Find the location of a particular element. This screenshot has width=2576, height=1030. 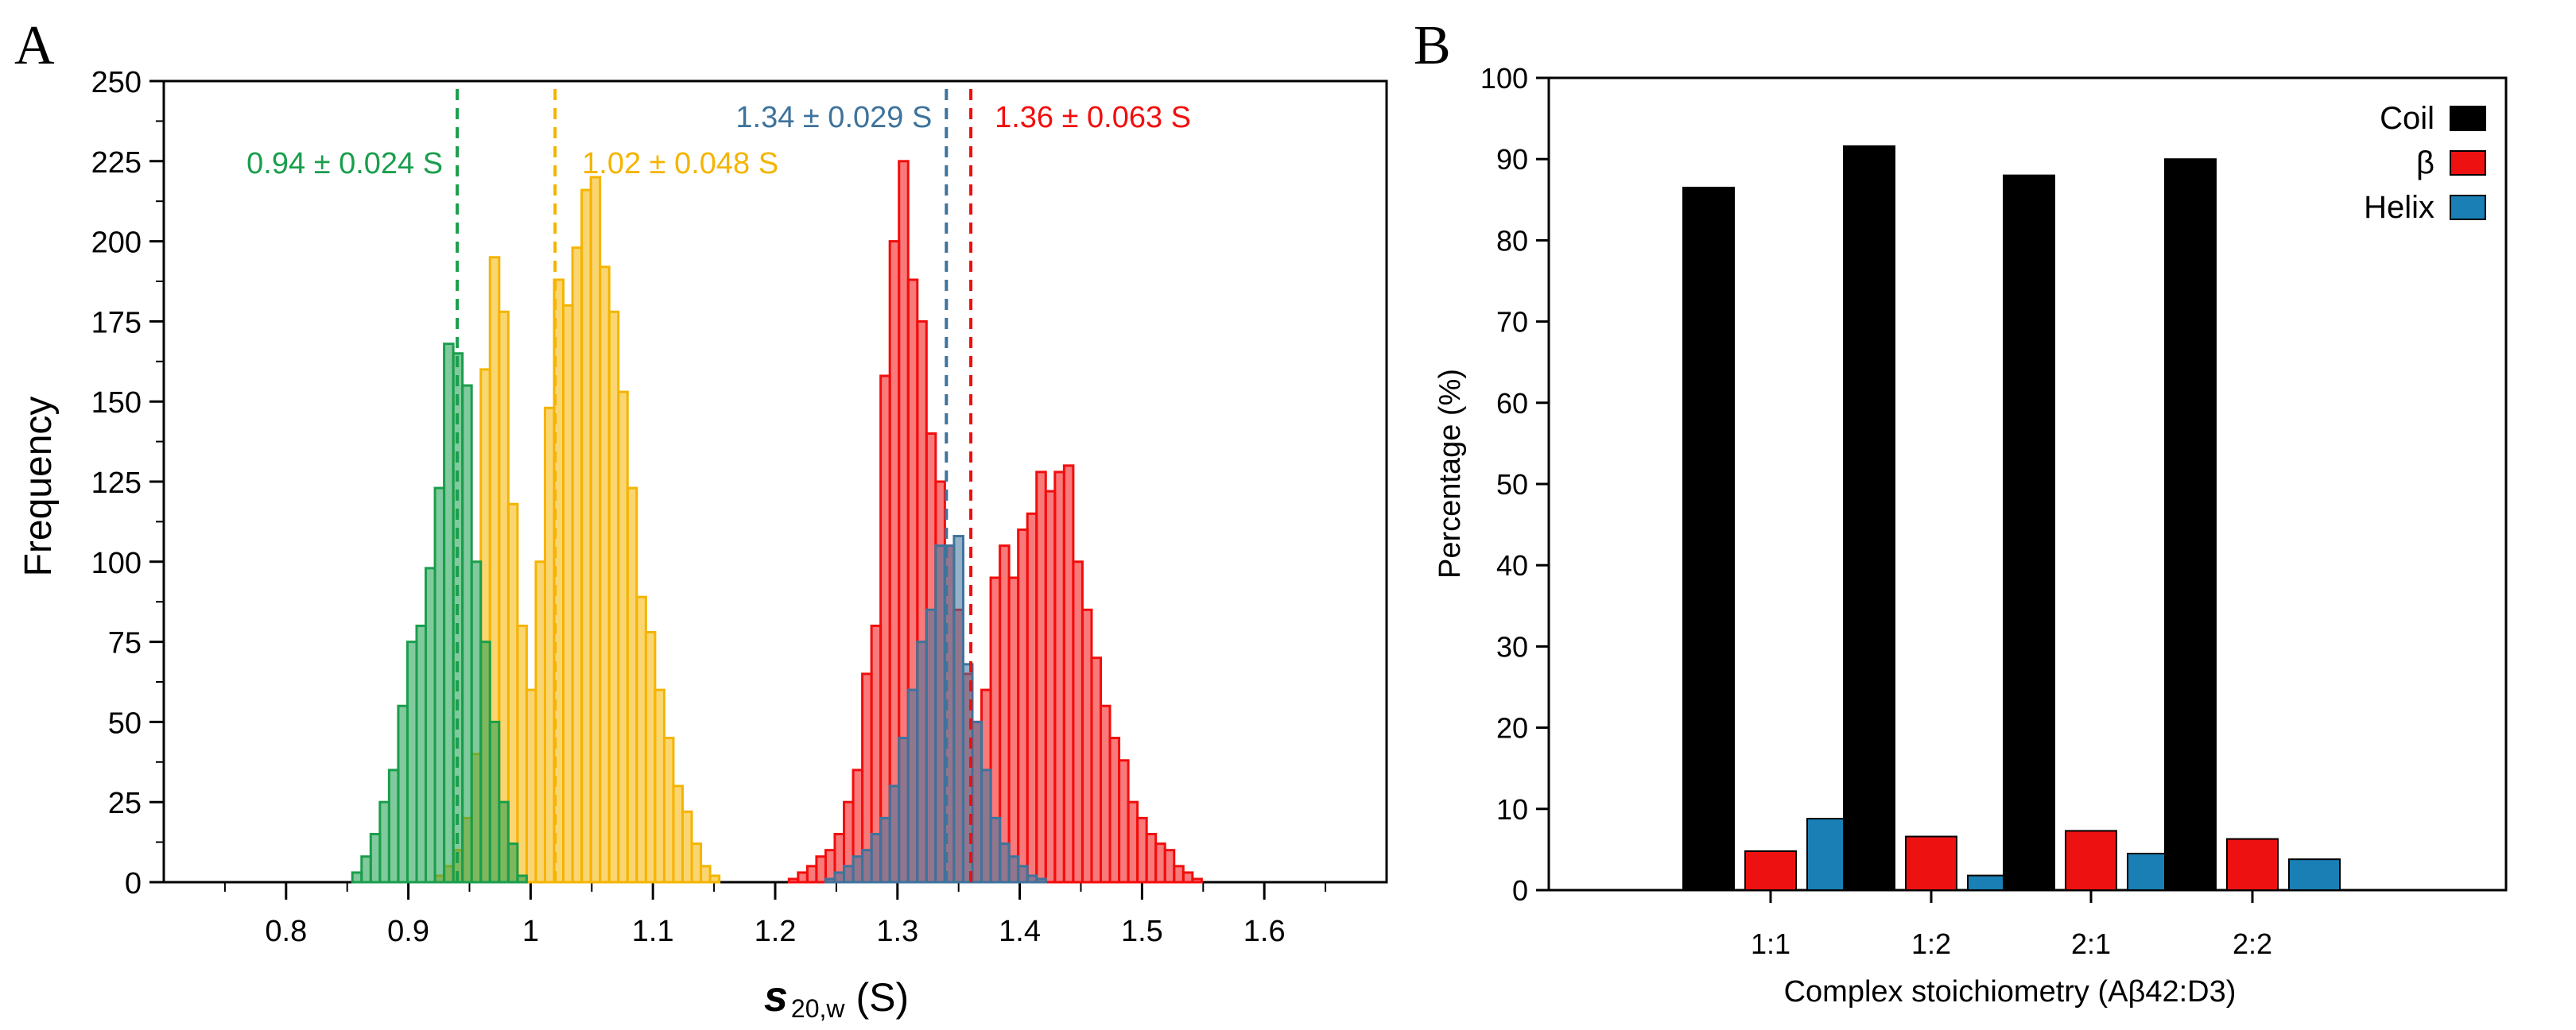

legend-swatch is located at coordinates (2468, 207).